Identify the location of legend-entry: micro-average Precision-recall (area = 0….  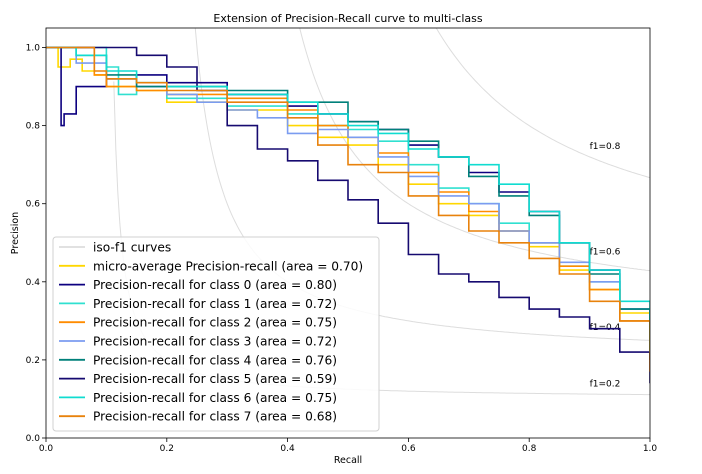
(228, 266).